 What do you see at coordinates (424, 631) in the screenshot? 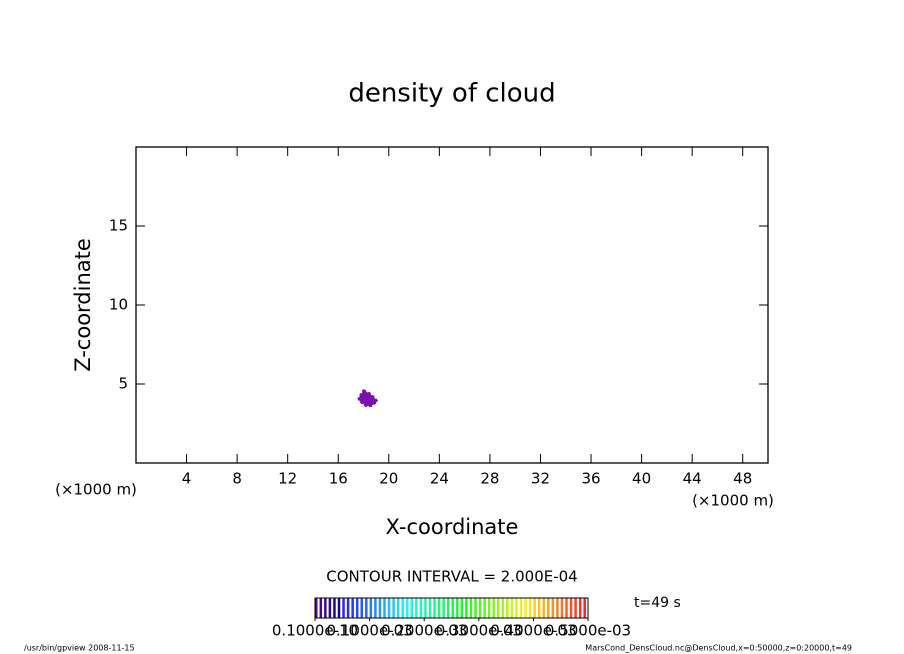
I see `colorbar-tick-label: 0.2000e-03` at bounding box center [424, 631].